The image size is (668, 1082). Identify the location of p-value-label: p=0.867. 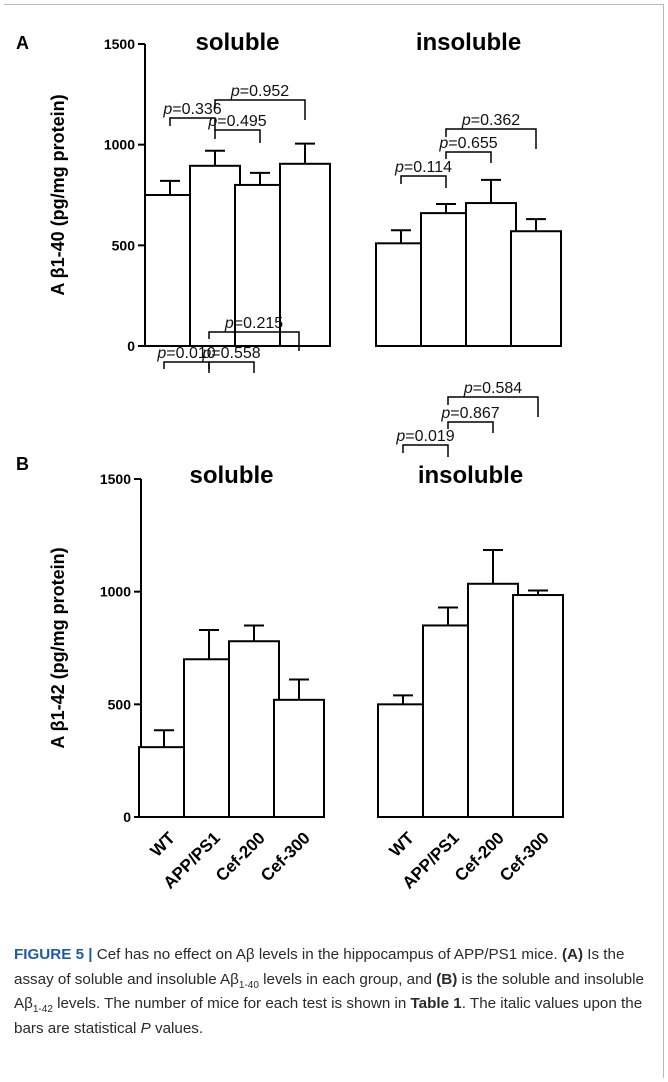
(469, 413).